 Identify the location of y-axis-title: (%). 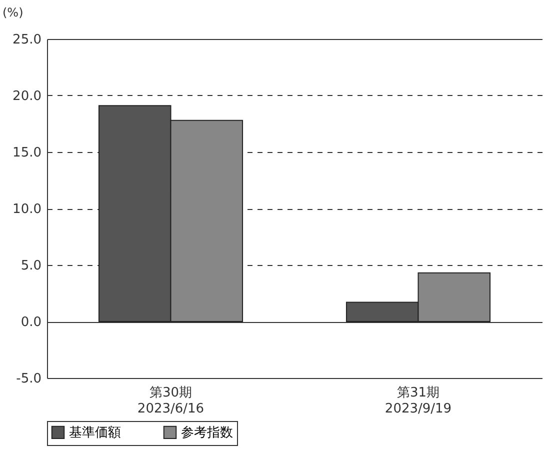
(13, 13).